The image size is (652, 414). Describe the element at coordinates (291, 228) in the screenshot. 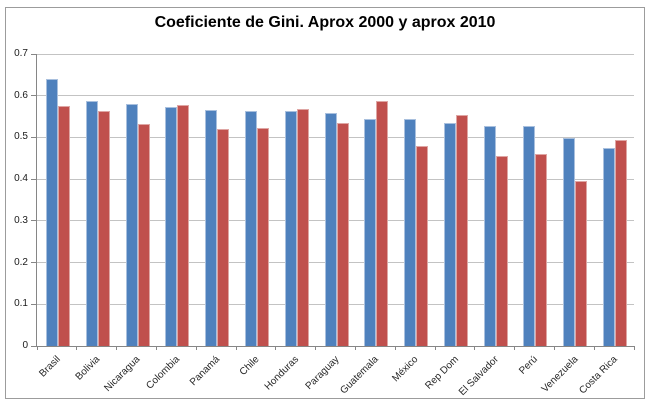

I see `bar-aprox-2000-Honduras` at that location.